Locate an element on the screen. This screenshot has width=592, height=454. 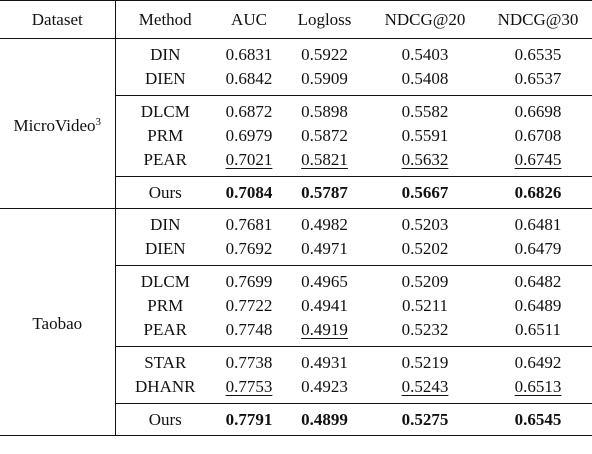
dataset-cell: Taobao is located at coordinates (58, 322).